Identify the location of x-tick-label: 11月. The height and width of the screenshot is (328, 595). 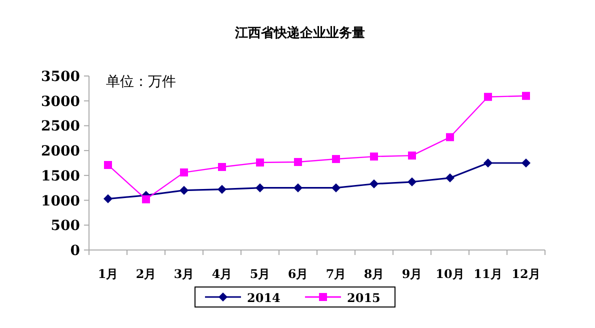
(488, 274).